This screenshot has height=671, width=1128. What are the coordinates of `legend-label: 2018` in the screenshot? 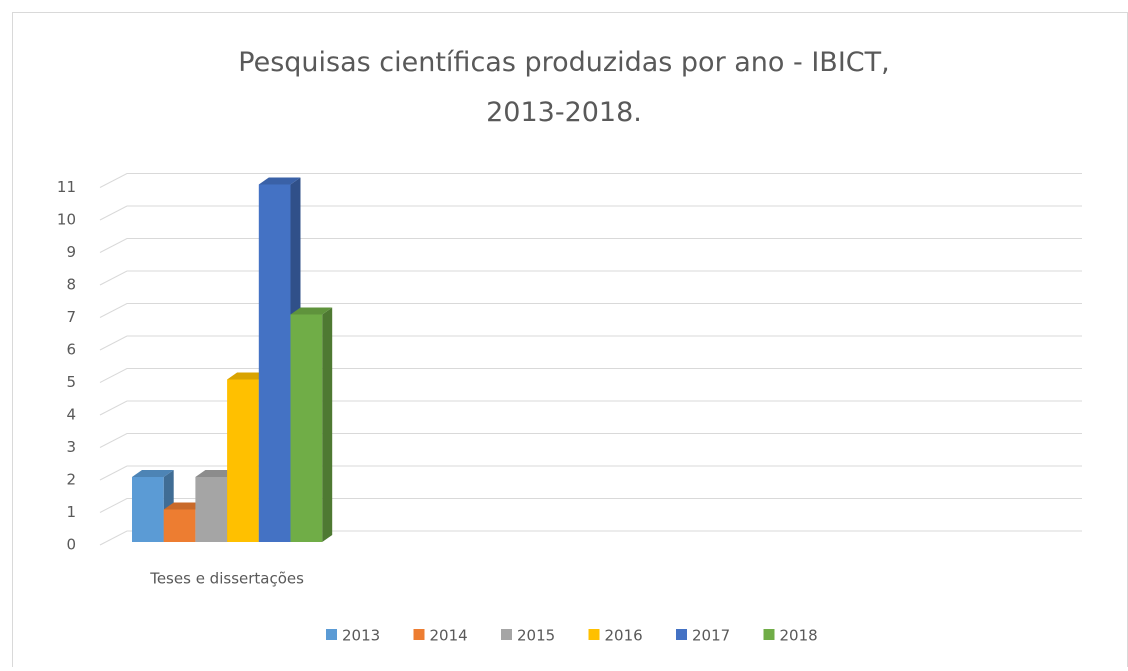 It's located at (799, 636).